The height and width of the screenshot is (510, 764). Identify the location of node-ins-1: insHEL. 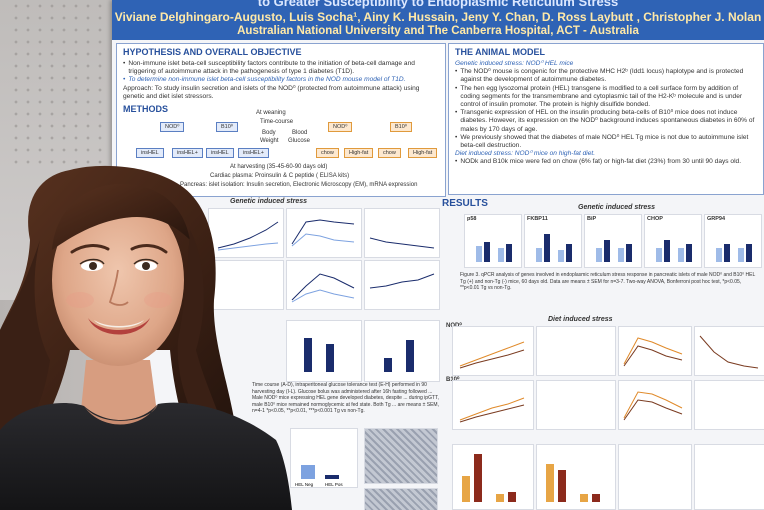
(150, 153).